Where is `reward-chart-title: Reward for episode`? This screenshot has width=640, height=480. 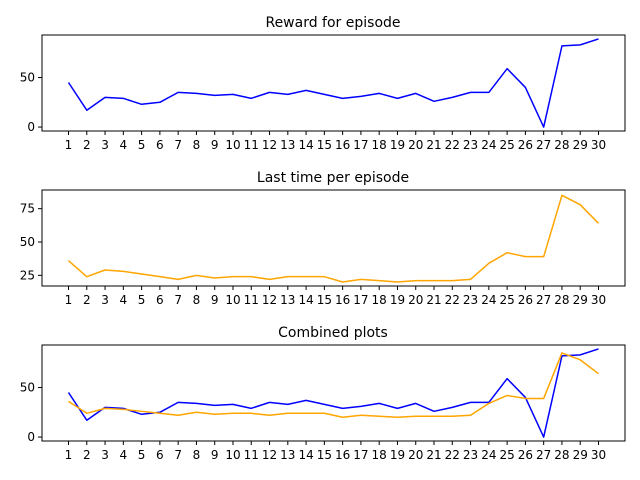 reward-chart-title: Reward for episode is located at coordinates (332, 23).